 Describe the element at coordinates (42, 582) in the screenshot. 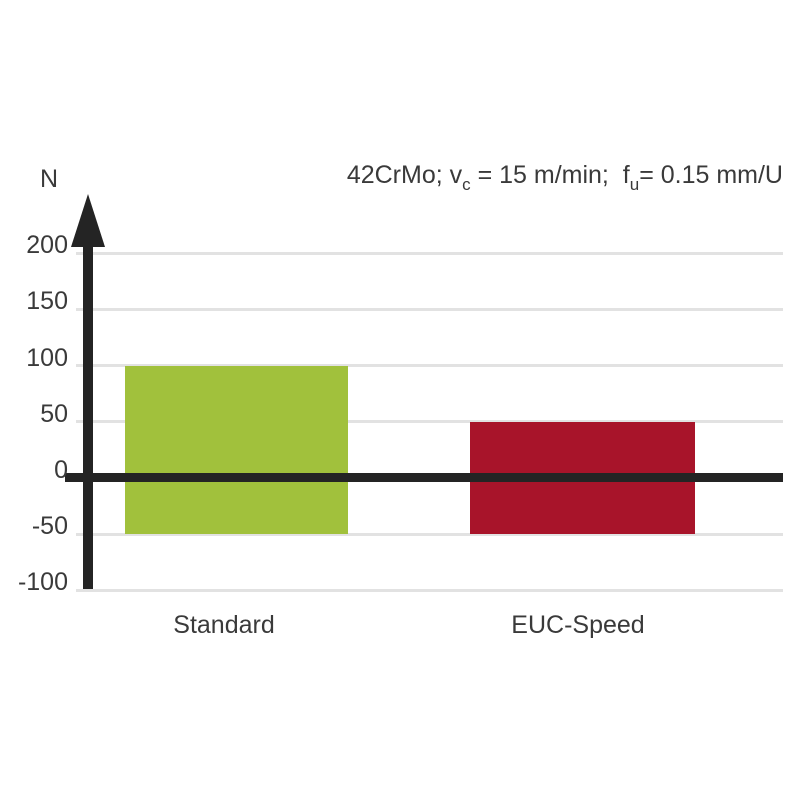

I see `y-tick-label--100: -100` at that location.